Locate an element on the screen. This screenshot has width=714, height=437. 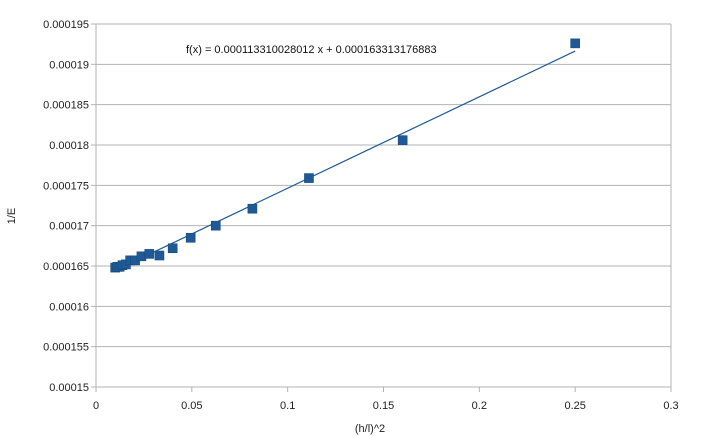
y-tick-label: 0.00019 is located at coordinates (69, 65).